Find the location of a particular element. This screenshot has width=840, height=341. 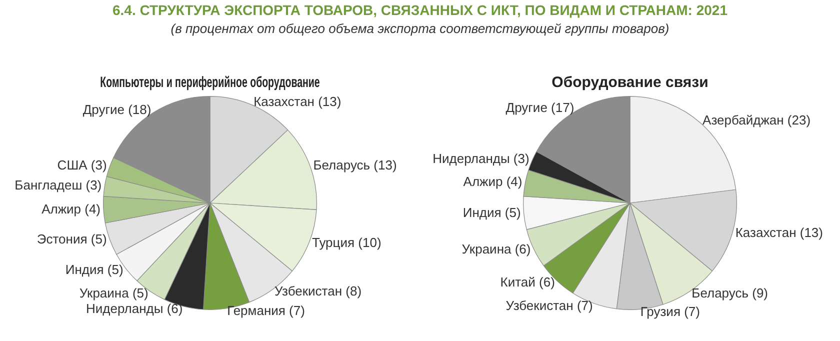

slice-label: Беларусь (9) is located at coordinates (730, 292).